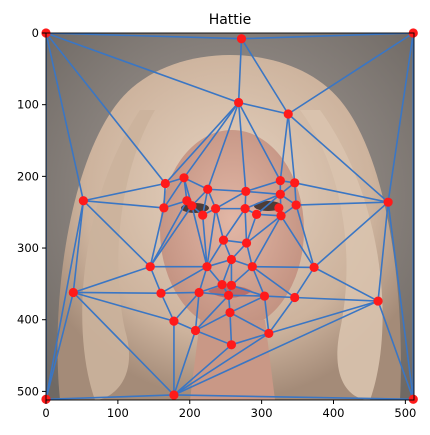 This screenshot has height=435, width=430. What do you see at coordinates (35, 33) in the screenshot?
I see `y-tick-label-0: 0` at bounding box center [35, 33].